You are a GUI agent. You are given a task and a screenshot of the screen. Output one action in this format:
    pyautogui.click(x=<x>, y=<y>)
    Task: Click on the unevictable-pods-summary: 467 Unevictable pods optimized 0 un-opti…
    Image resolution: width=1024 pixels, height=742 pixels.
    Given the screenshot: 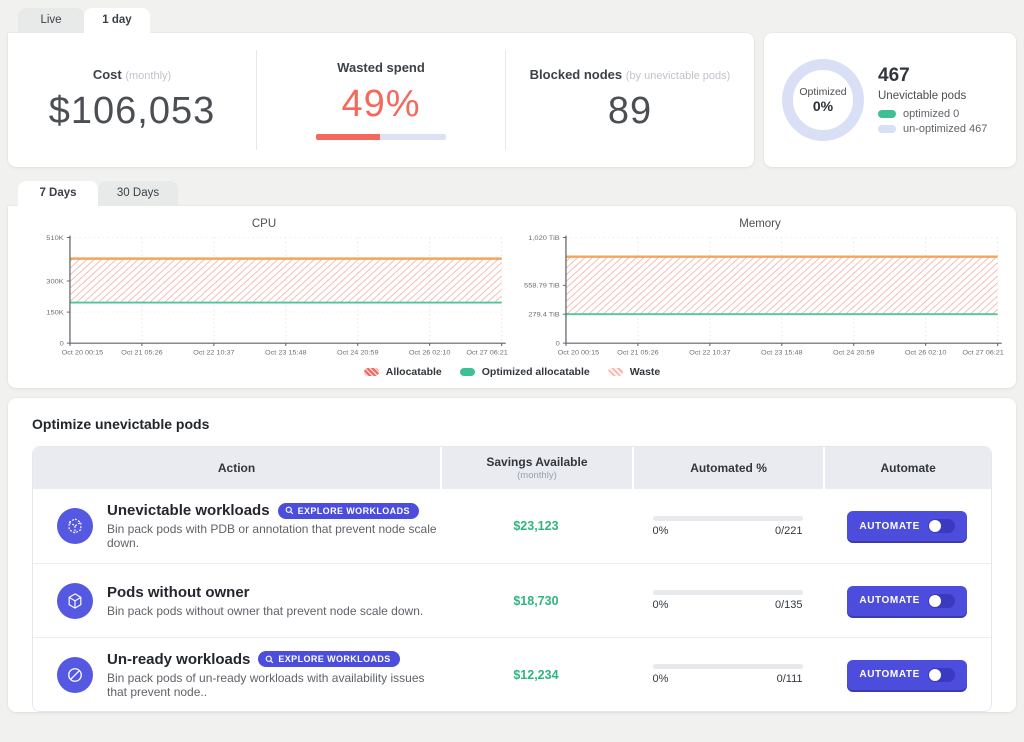 What is the action you would take?
    pyautogui.click(x=932, y=100)
    